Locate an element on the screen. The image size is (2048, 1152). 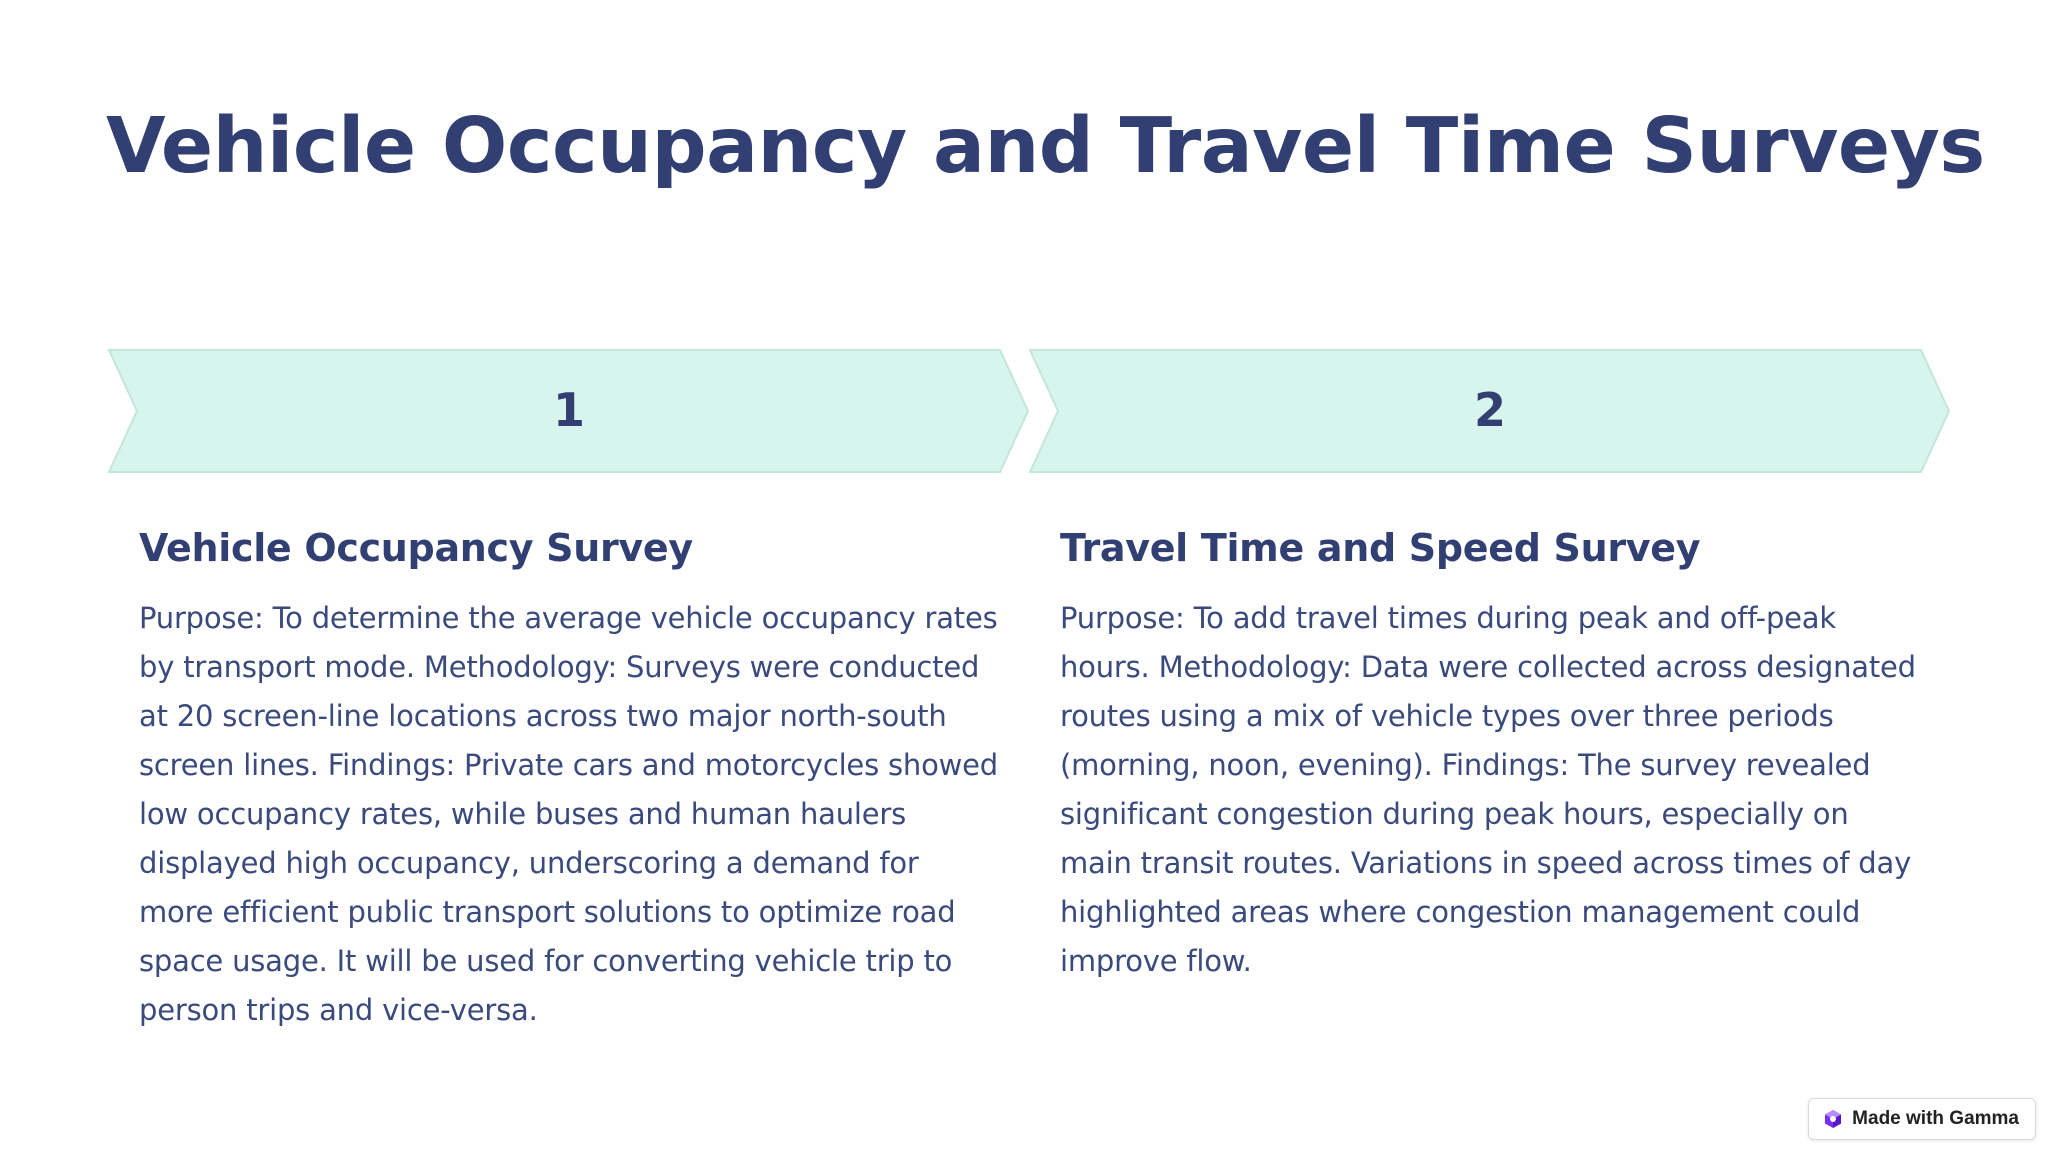
gamma-logo-icon is located at coordinates (1833, 1119).